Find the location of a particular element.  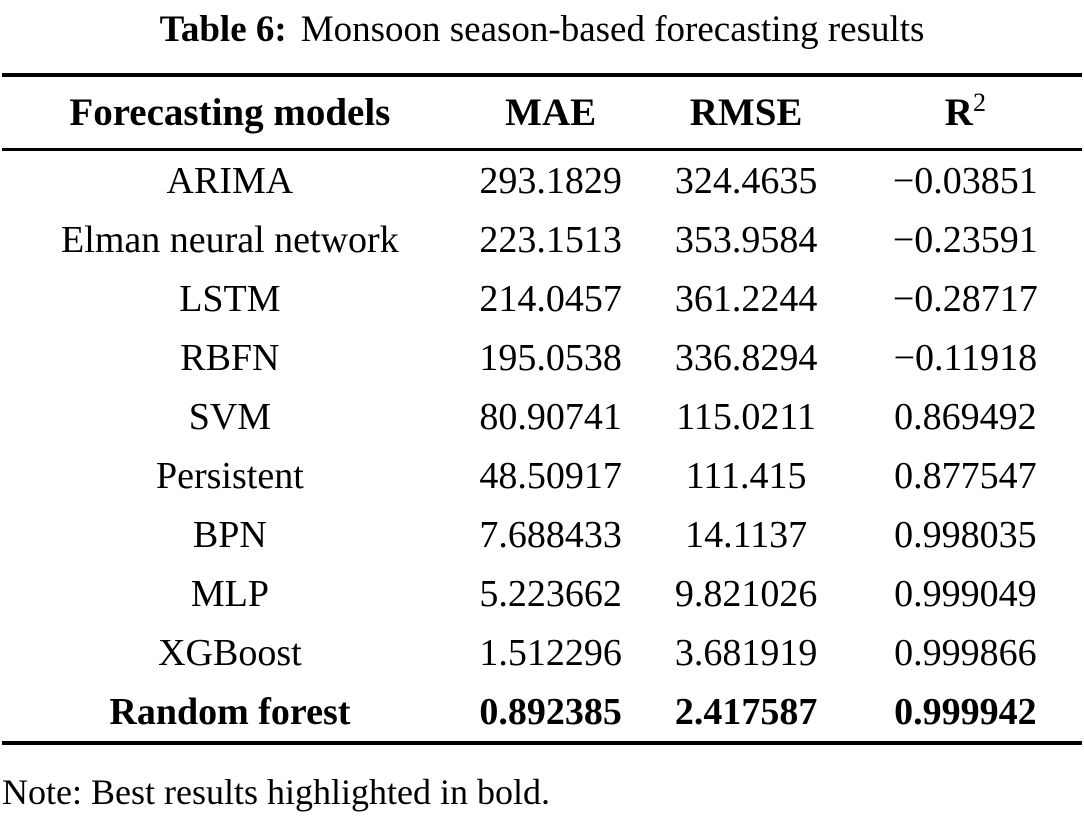

rmse-cell: 9.821026 is located at coordinates (746, 593).